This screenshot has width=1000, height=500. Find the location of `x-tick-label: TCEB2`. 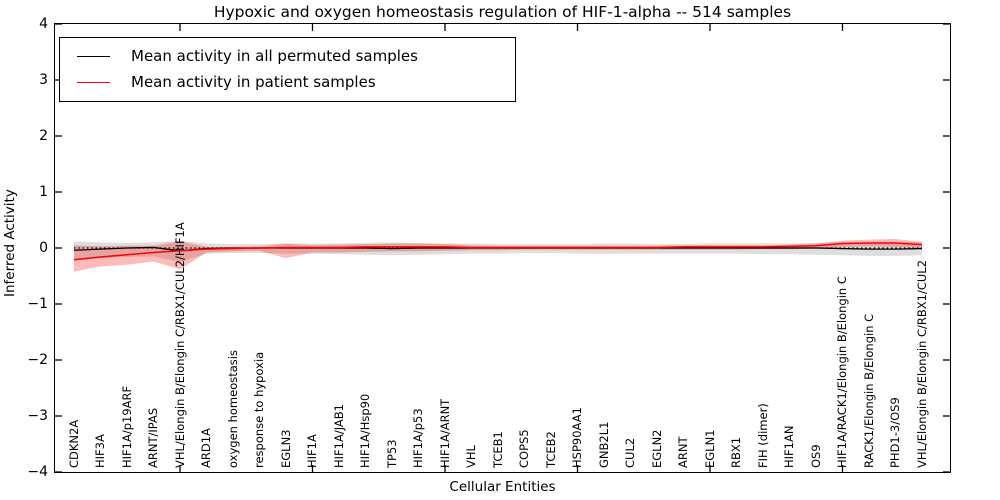

x-tick-label: TCEB2 is located at coordinates (550, 449).